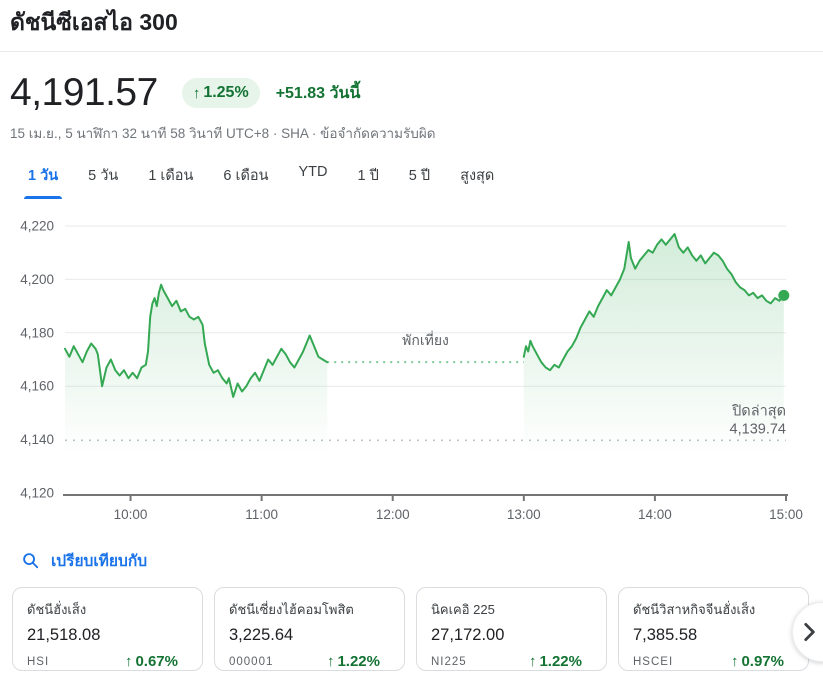 This screenshot has width=823, height=681. I want to click on change-percent: 1.25%, so click(226, 92).